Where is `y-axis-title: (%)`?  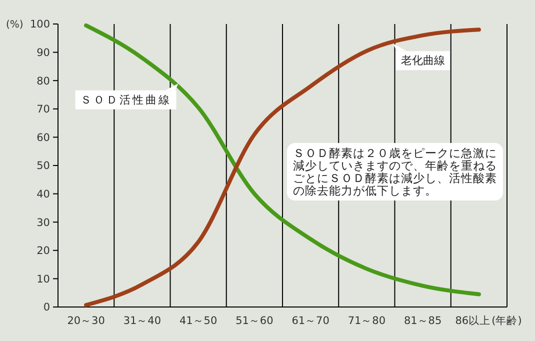 y-axis-title: (%) is located at coordinates (15, 25).